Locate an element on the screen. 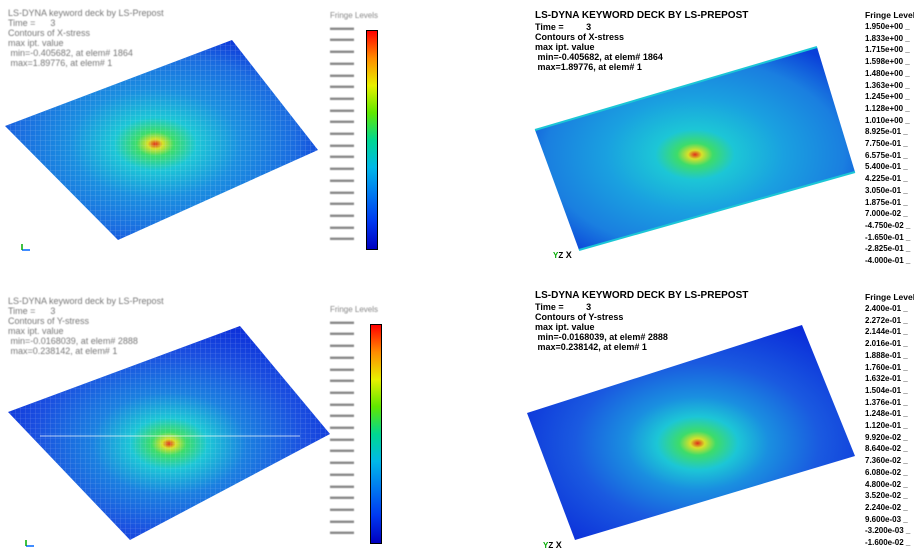 Image resolution: width=914 pixels, height=556 pixels. legend-value: 1.715e+00 is located at coordinates (889, 50).